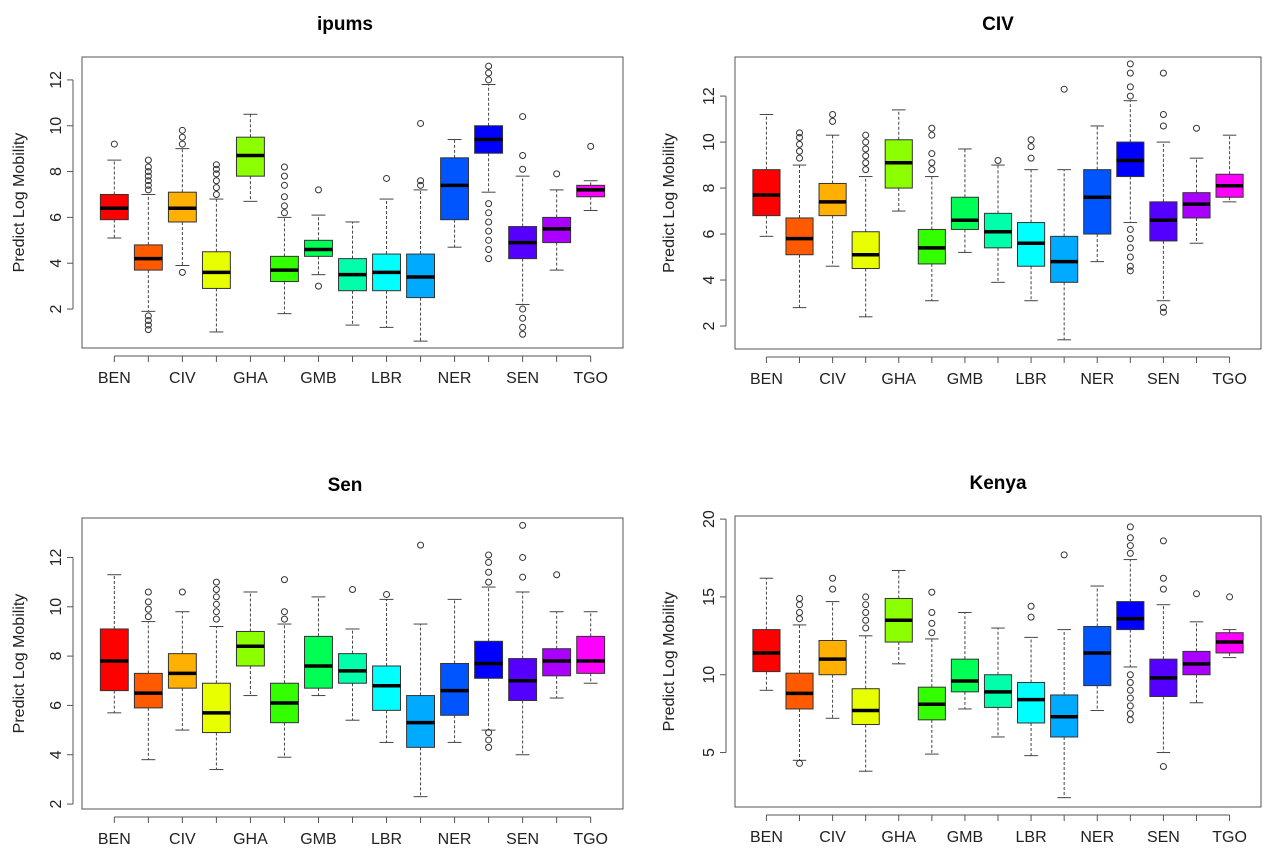 This screenshot has height=849, width=1269. I want to click on y-tick-label: 4, so click(709, 279).